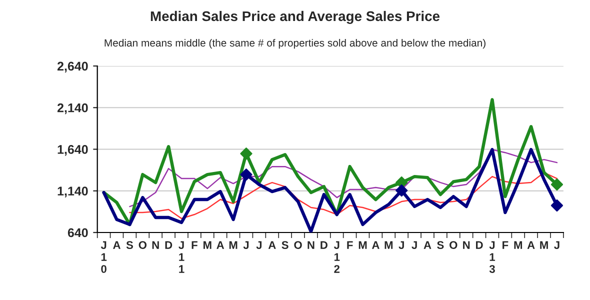 The image size is (590, 300). Describe the element at coordinates (72, 67) in the screenshot. I see `y-tick-label: 2,640` at that location.